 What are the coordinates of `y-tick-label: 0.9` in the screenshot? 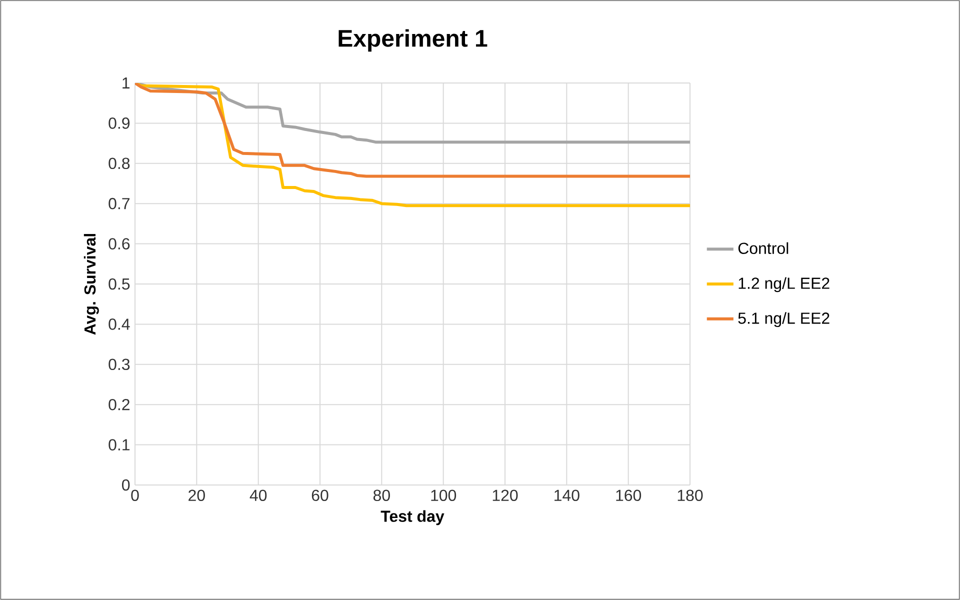 It's located at (119, 123).